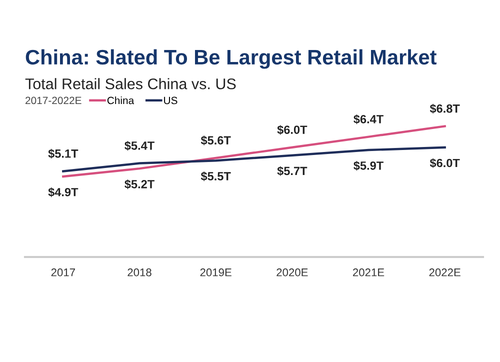 The image size is (500, 362). I want to click on x-tick-label: 2021E, so click(368, 272).